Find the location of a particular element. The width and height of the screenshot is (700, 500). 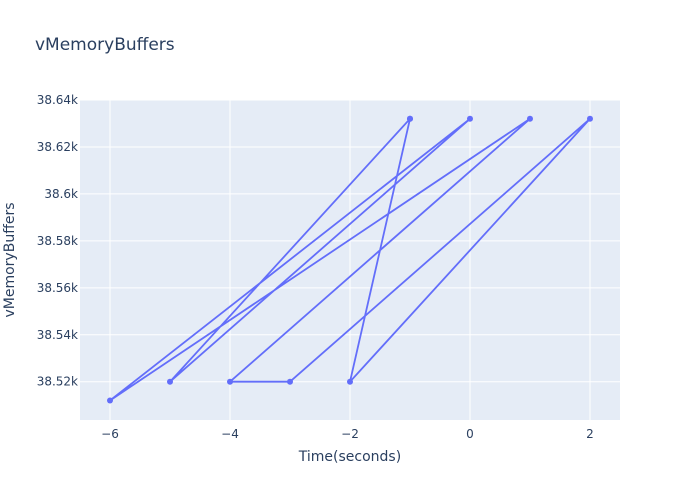

x-tick-label: −6 is located at coordinates (110, 434).